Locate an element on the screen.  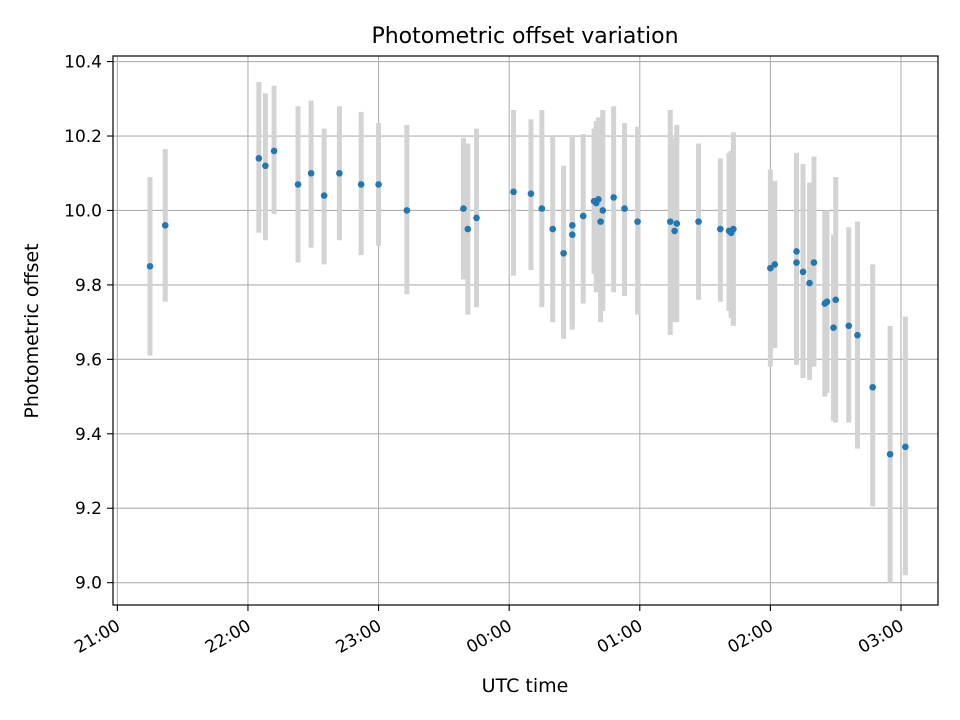
y-tick-label: 9.4 is located at coordinates (88, 435).